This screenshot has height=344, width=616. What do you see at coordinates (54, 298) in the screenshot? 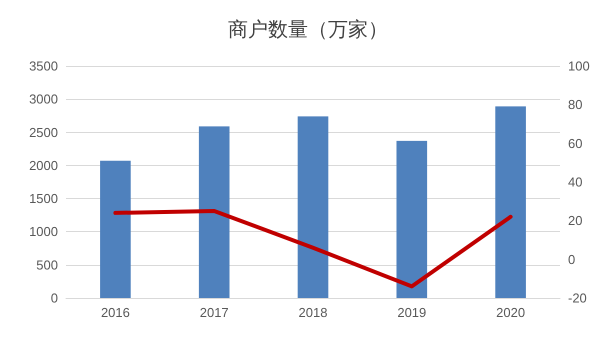
I see `y-tick-label: 0` at bounding box center [54, 298].